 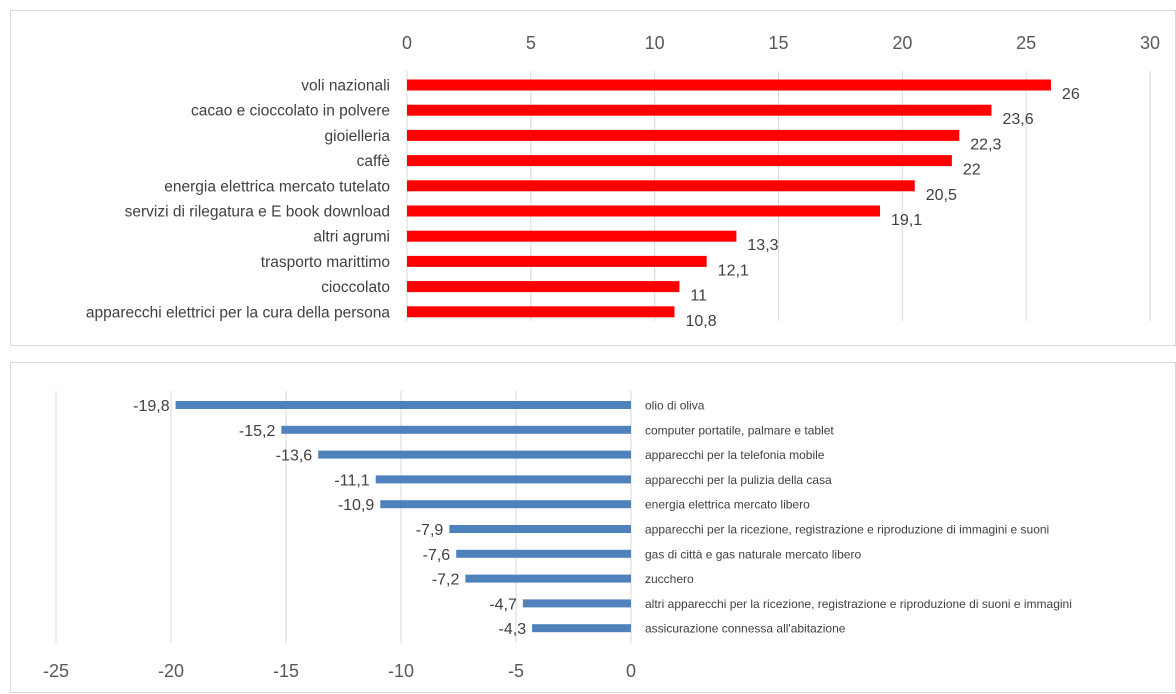 What do you see at coordinates (290, 111) in the screenshot?
I see `category-label: cacao e cioccolato in polvere` at bounding box center [290, 111].